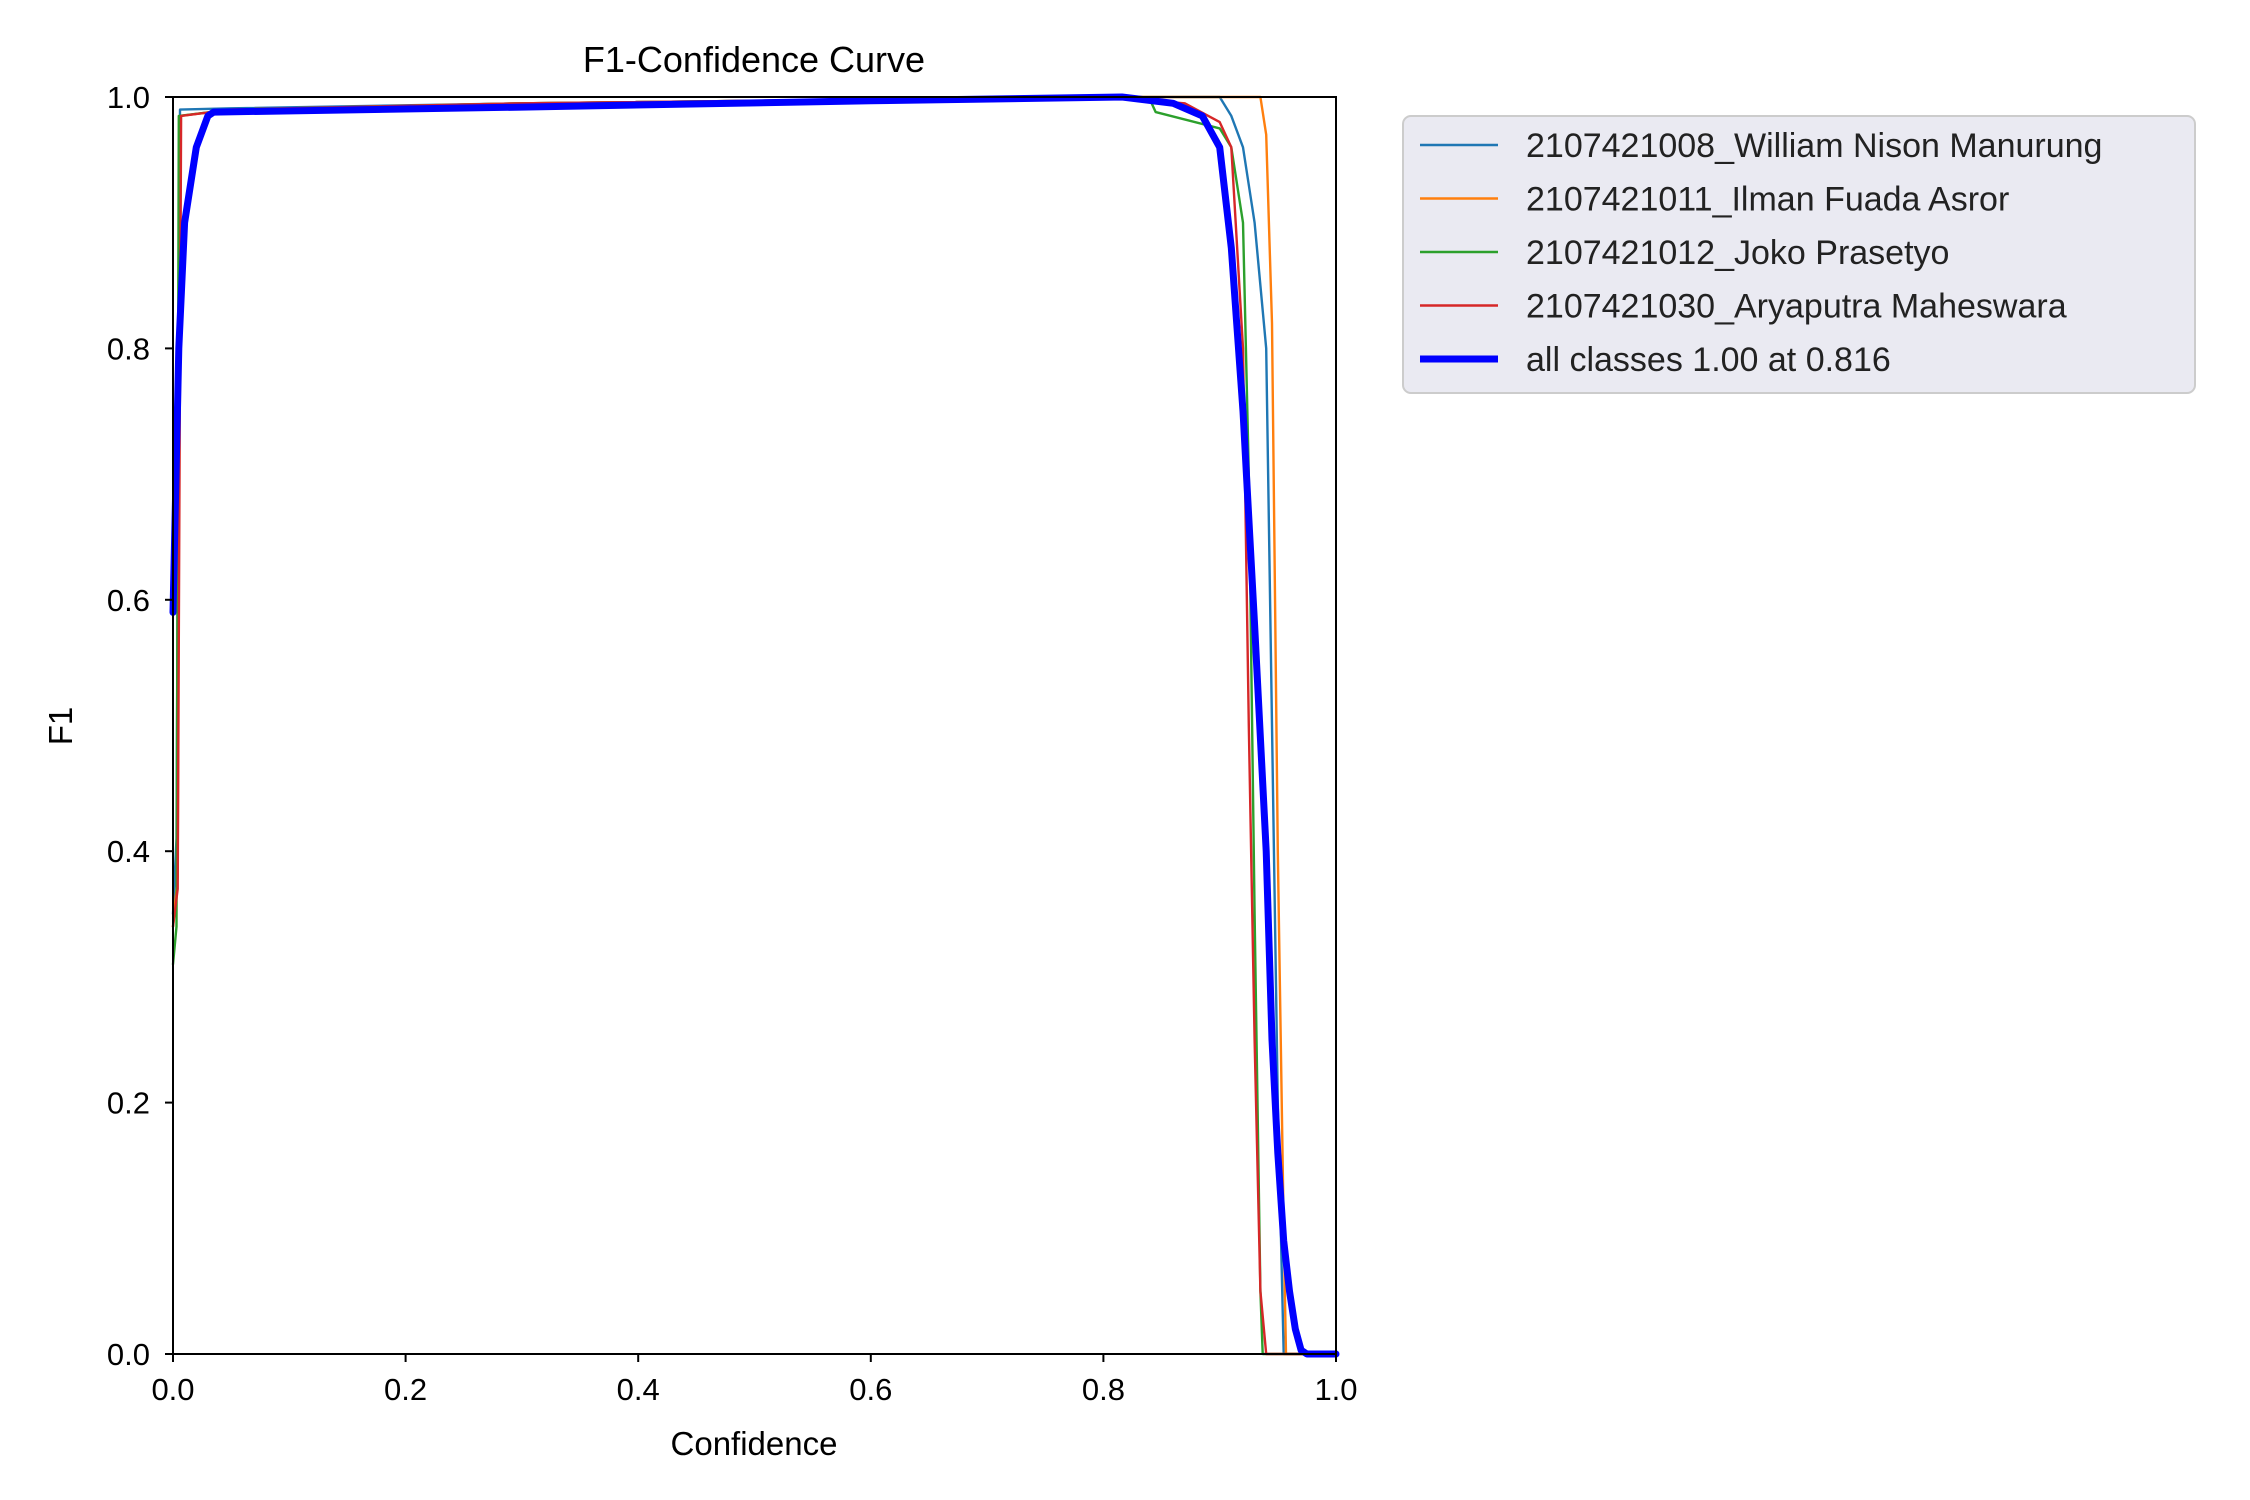  I want to click on x-tick-label: 0.6, so click(870, 1389).